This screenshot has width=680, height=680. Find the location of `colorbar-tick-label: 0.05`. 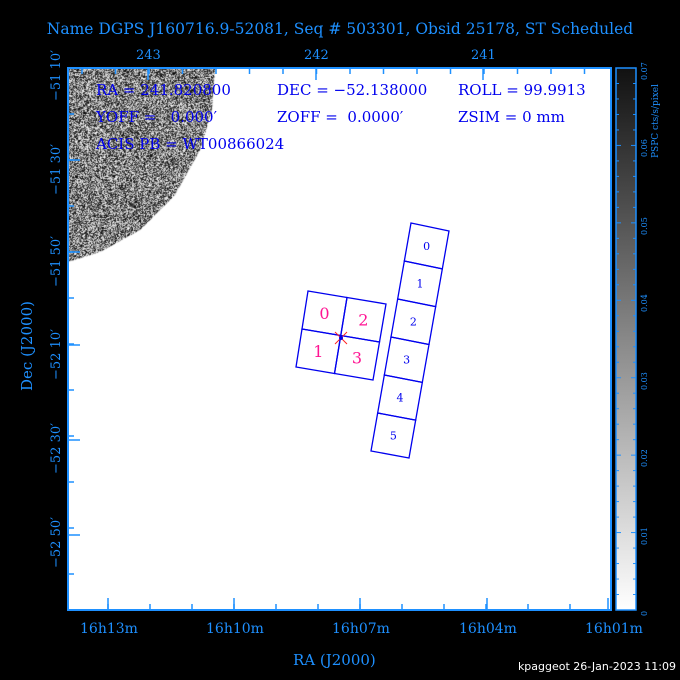

colorbar-tick-label: 0.05 is located at coordinates (644, 226).